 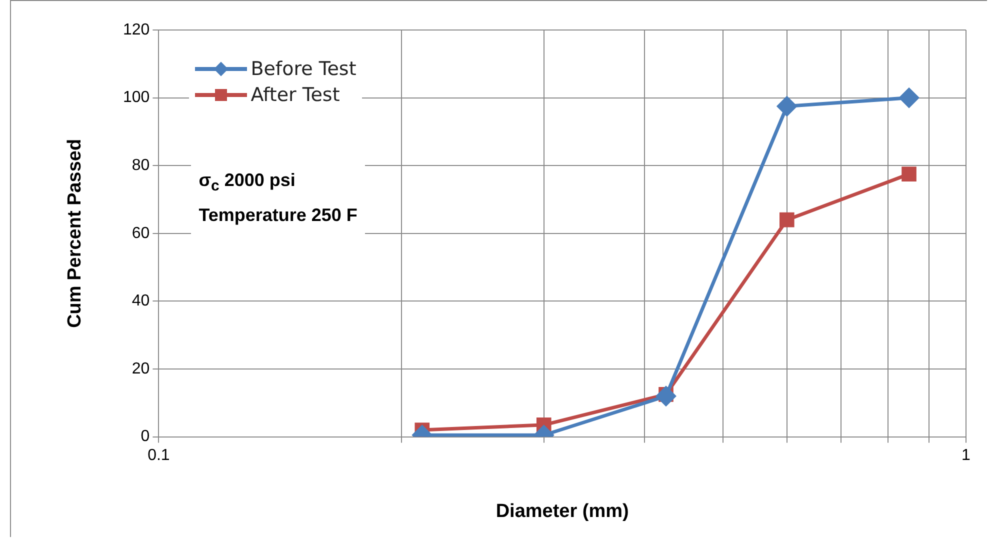 What do you see at coordinates (75, 233) in the screenshot?
I see `y-axis-title: Cum Percent Passed` at bounding box center [75, 233].